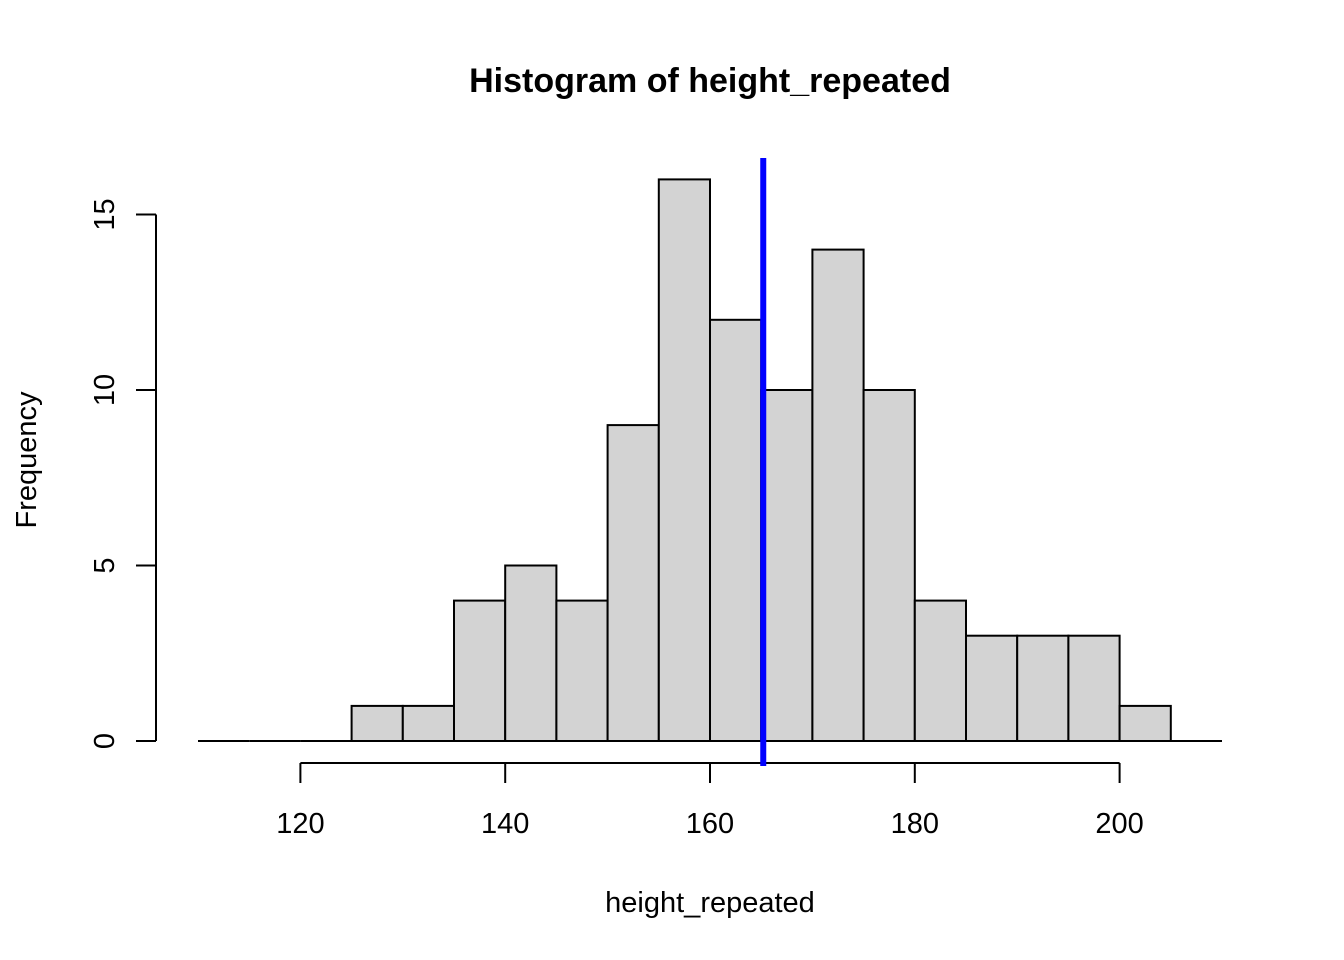  I want to click on y-tick-label-10: 10, so click(105, 390).